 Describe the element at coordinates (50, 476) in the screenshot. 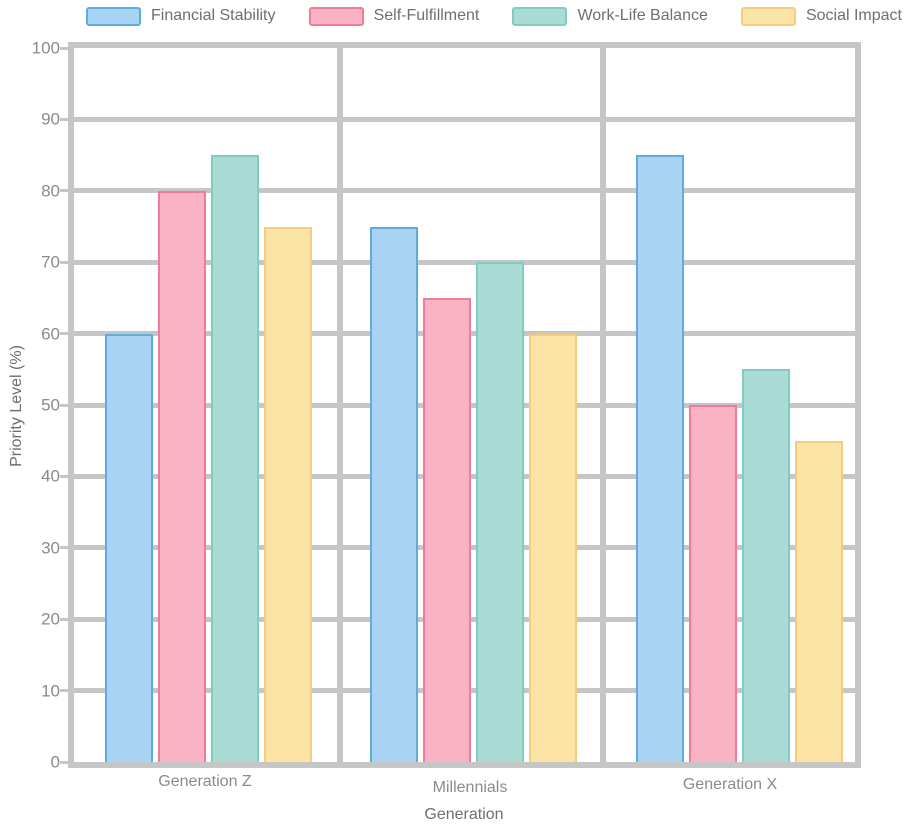

I see `y-tick-label-40: 40` at that location.